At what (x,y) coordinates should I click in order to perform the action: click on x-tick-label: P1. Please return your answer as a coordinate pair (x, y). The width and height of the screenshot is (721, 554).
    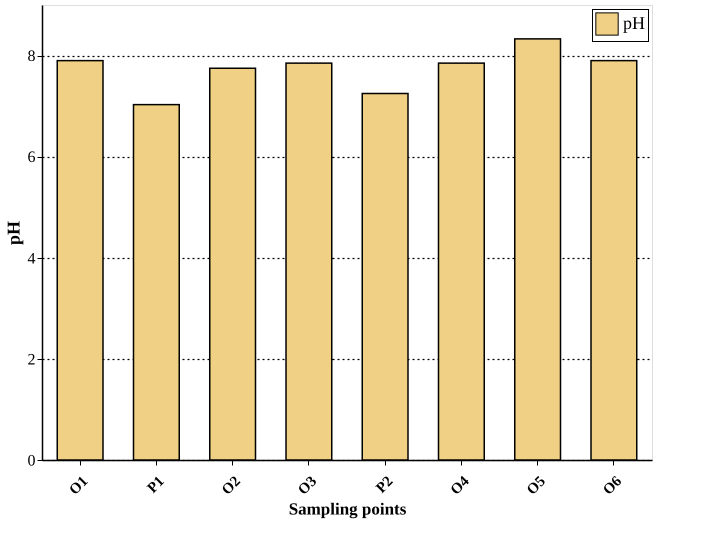
    Looking at the image, I should click on (156, 485).